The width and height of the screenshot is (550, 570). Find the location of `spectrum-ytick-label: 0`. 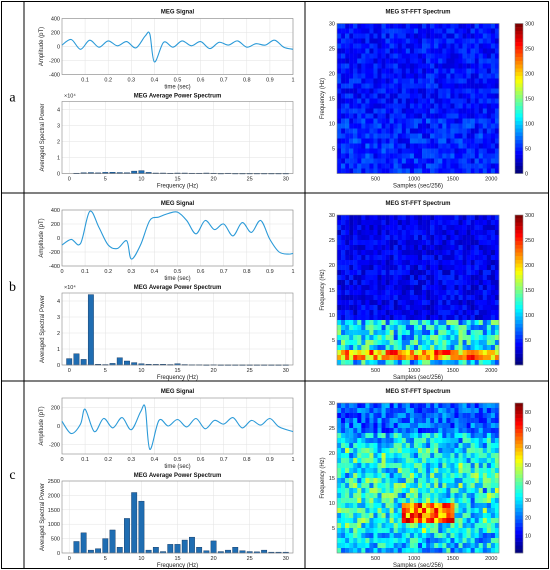

spectrum-ytick-label: 0 is located at coordinates (58, 175).